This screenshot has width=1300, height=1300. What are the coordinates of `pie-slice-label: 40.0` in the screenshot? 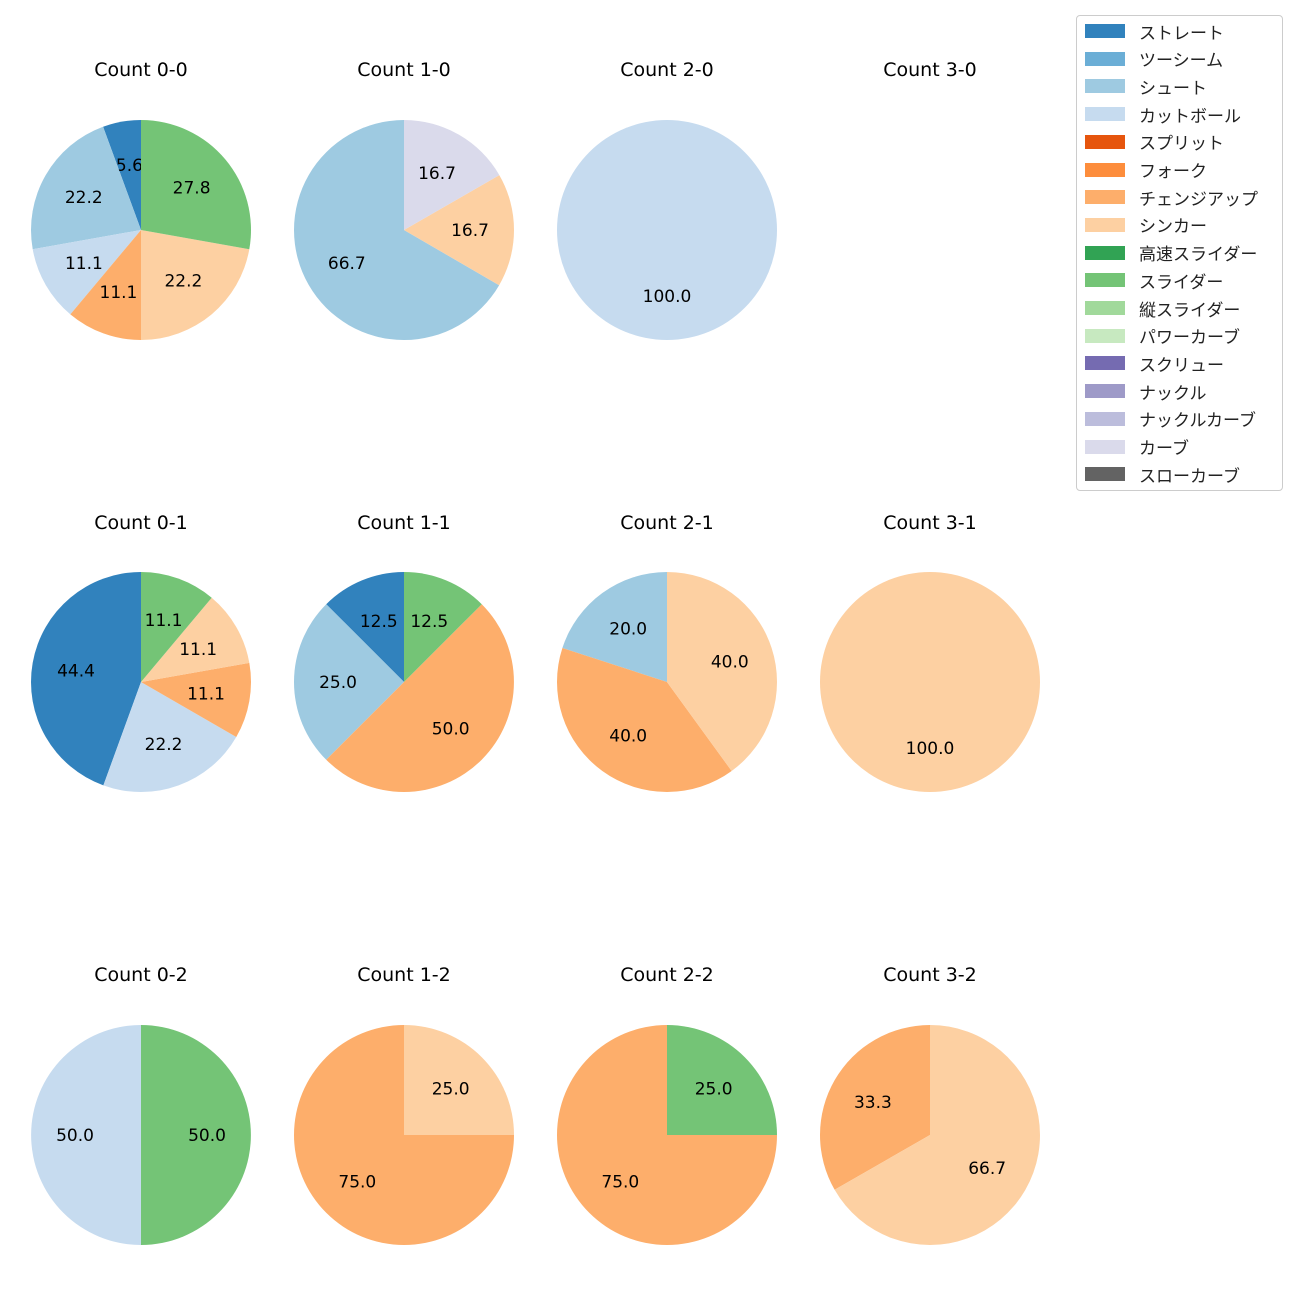 It's located at (628, 736).